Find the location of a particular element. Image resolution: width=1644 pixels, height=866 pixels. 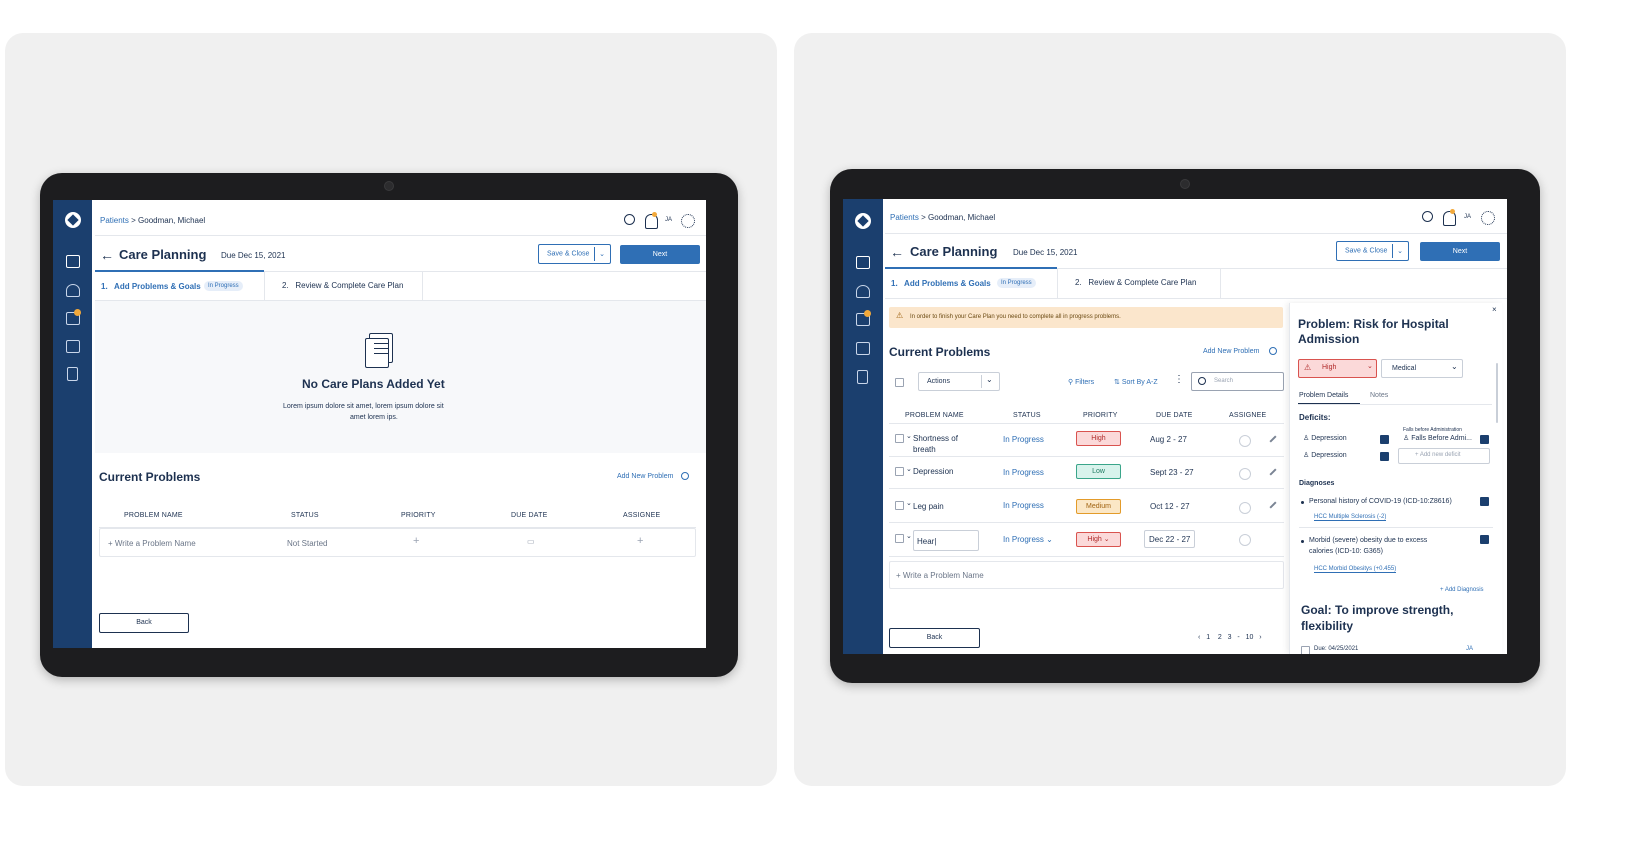

goal-checkbox is located at coordinates (1305, 650).